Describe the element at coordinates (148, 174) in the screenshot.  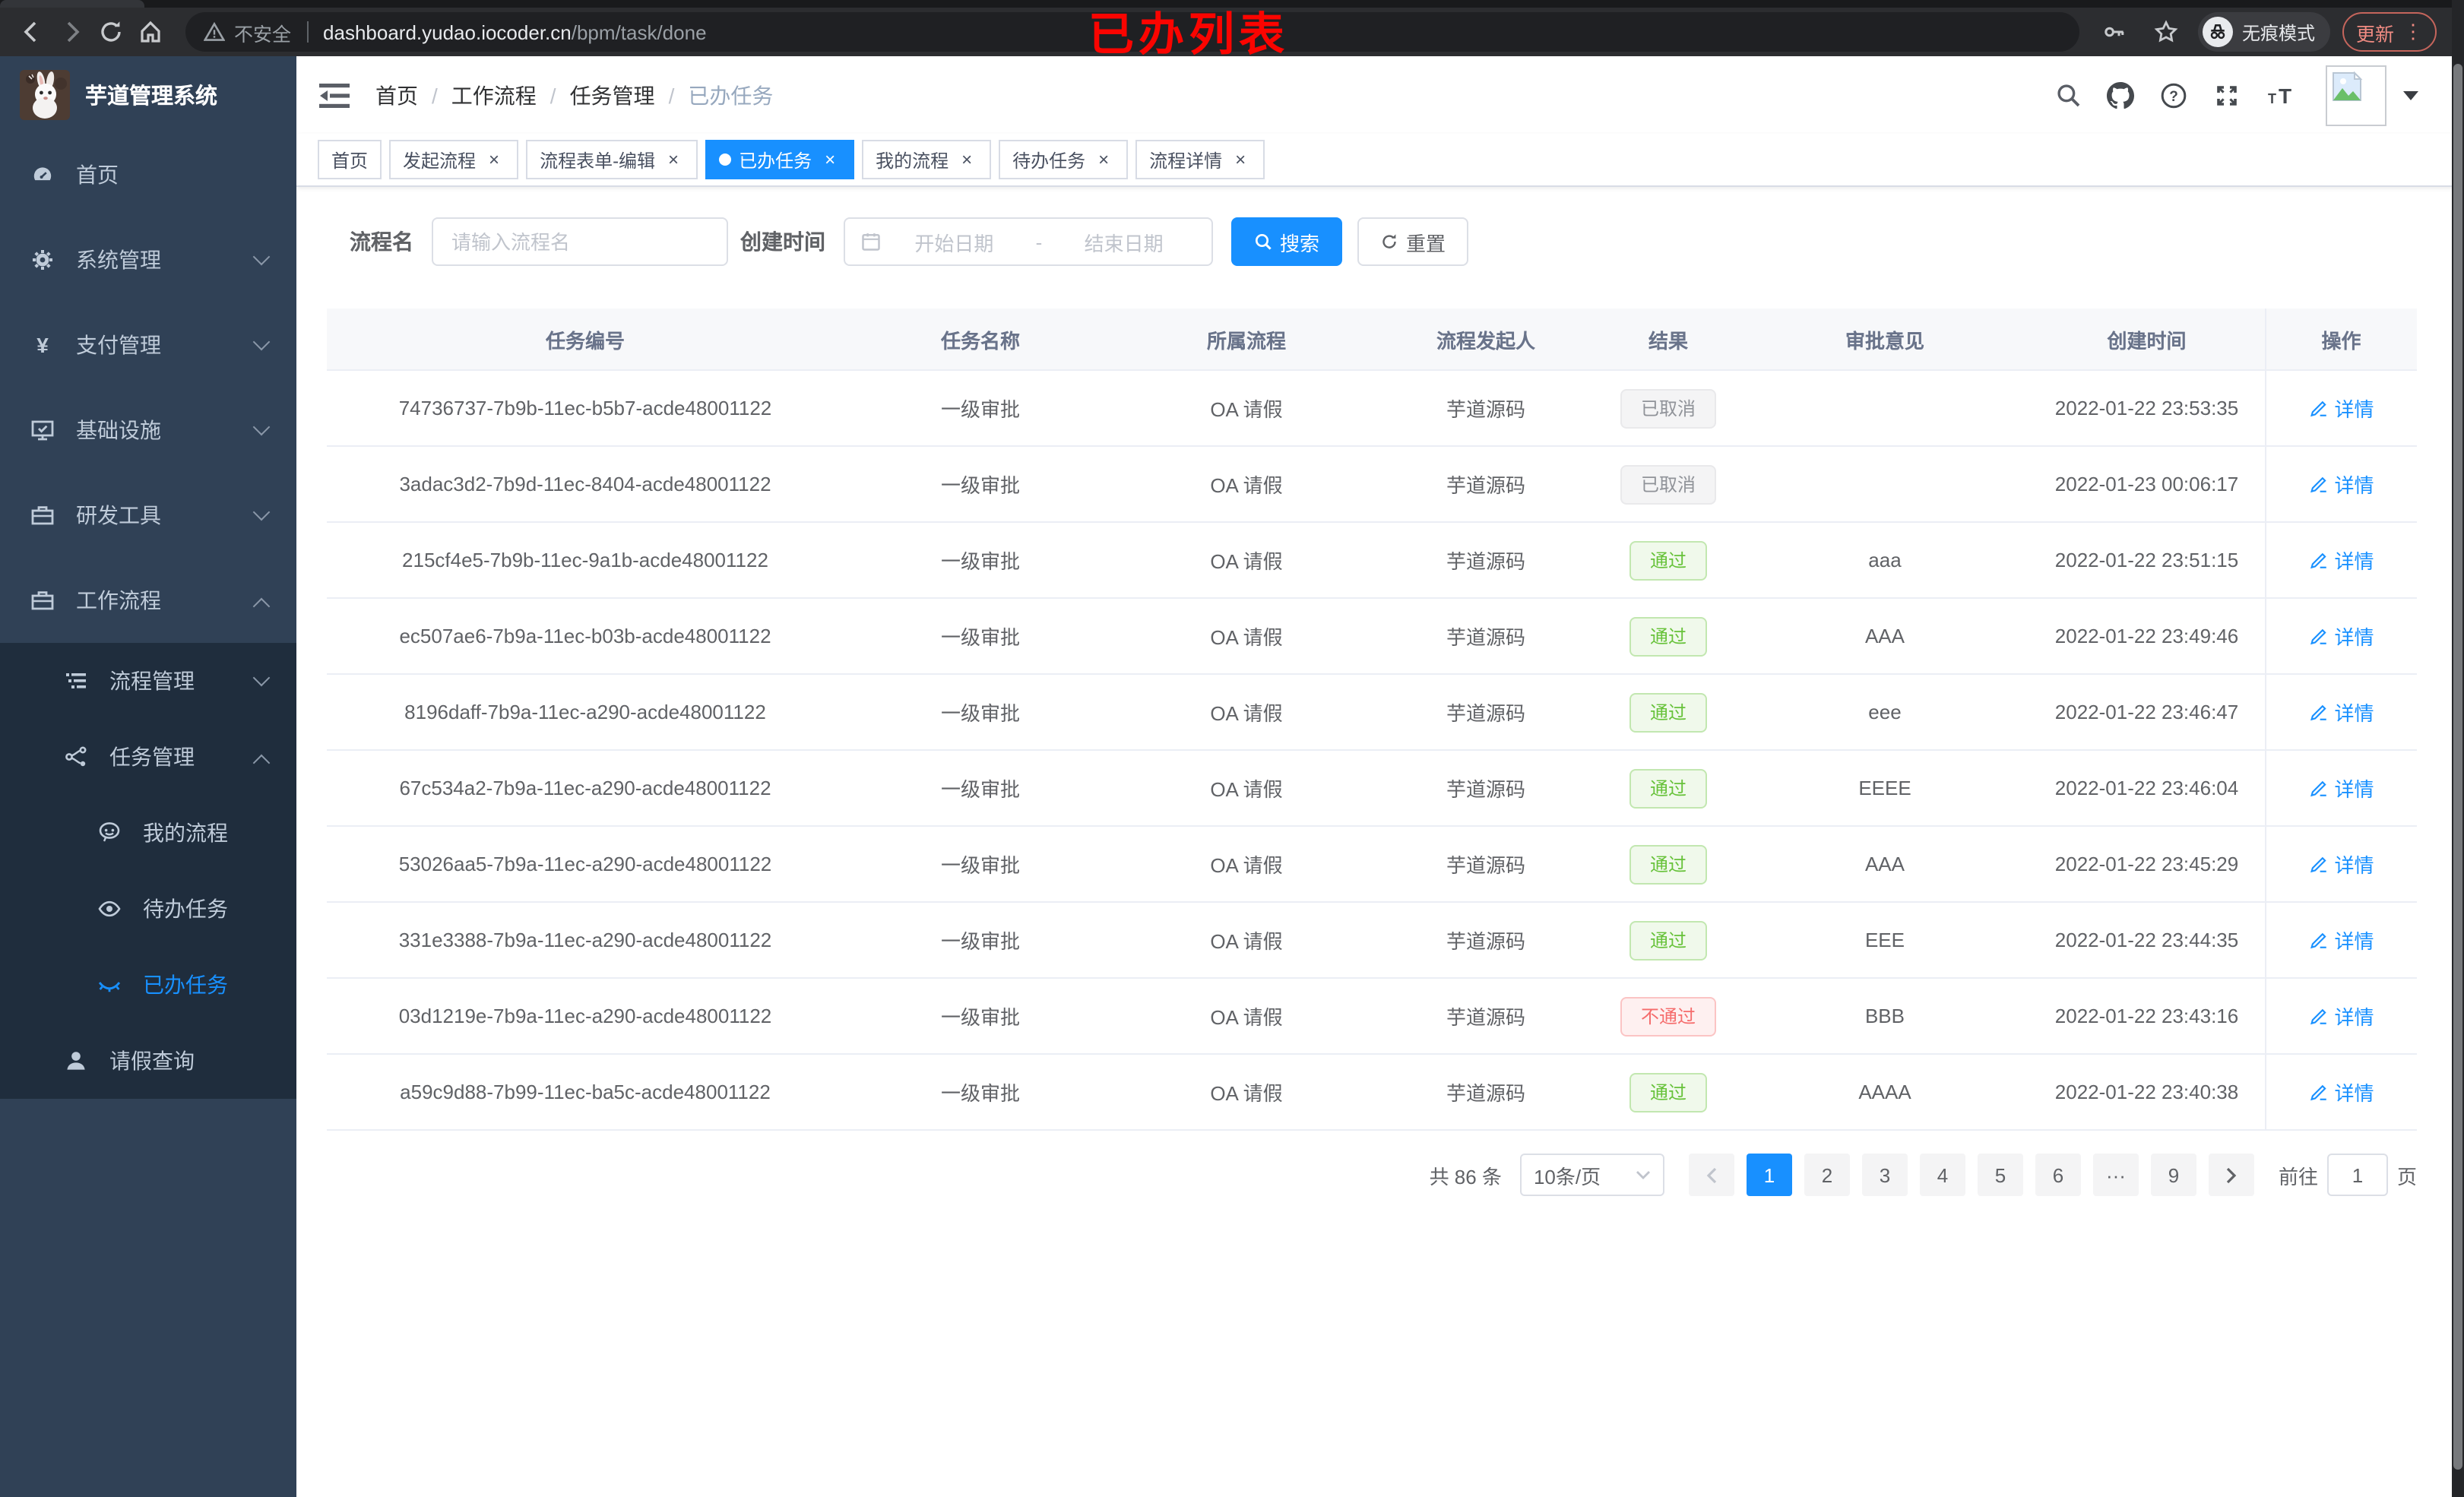
I see `sidebar-item-home: 首页` at that location.